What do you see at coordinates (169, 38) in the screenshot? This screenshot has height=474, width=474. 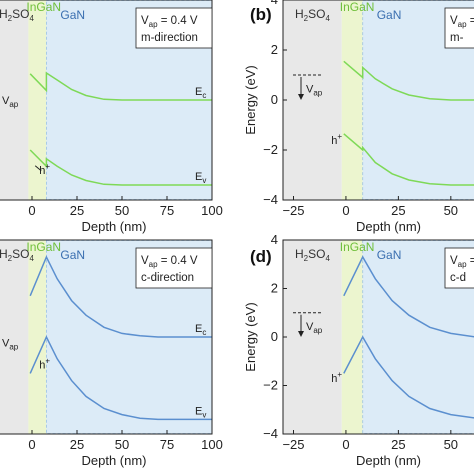 I see `direction-label: m-direction` at bounding box center [169, 38].